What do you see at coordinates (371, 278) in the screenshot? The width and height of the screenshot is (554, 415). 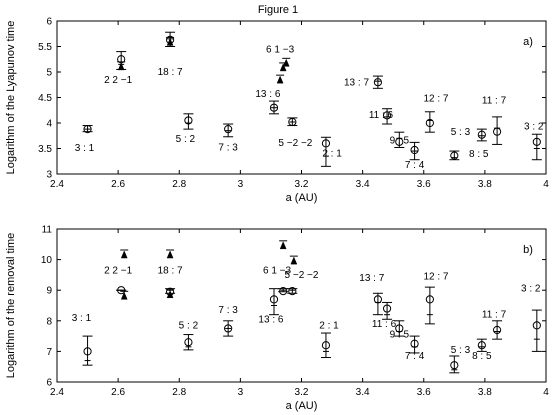 I see `resonance-label: 13 : 7` at bounding box center [371, 278].